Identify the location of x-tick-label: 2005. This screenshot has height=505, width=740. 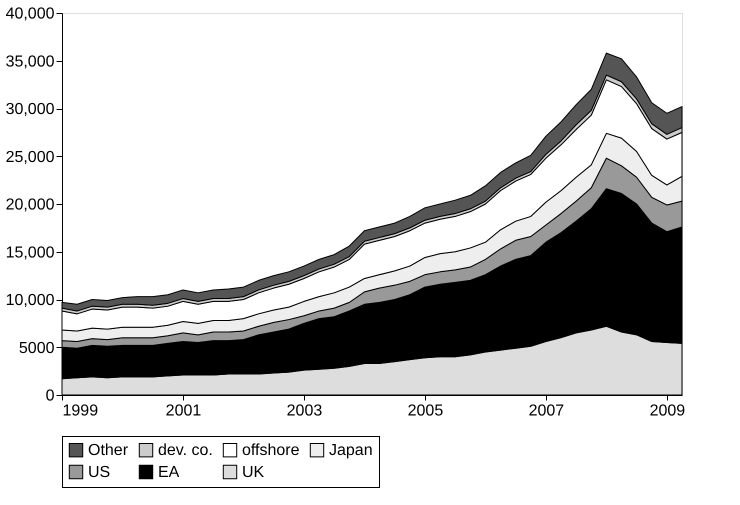
(426, 411).